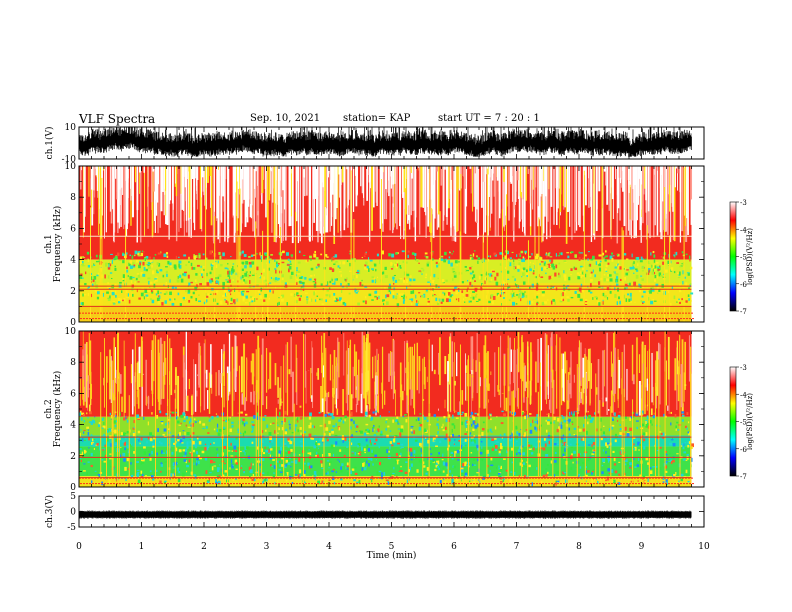 This screenshot has height=612, width=792. I want to click on x-tick-label: 4, so click(329, 547).